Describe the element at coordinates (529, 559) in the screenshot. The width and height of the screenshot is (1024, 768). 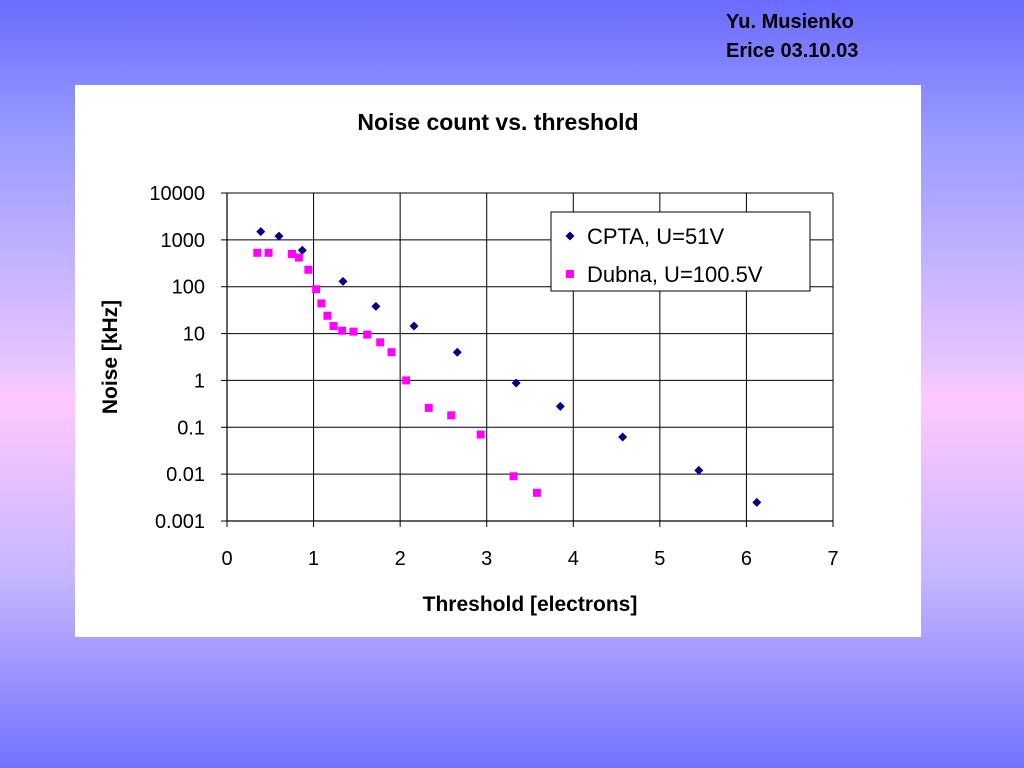
I see `x-tick-labels: 0 1 2 3 4 5 6 7` at that location.